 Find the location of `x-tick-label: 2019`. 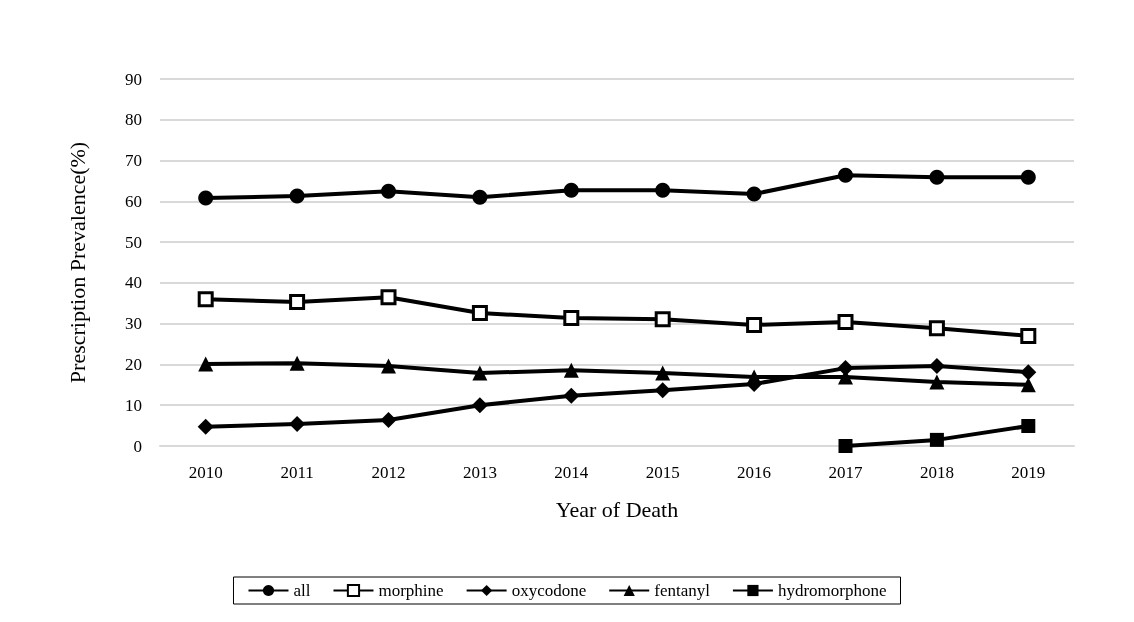

x-tick-label: 2019 is located at coordinates (1028, 472).